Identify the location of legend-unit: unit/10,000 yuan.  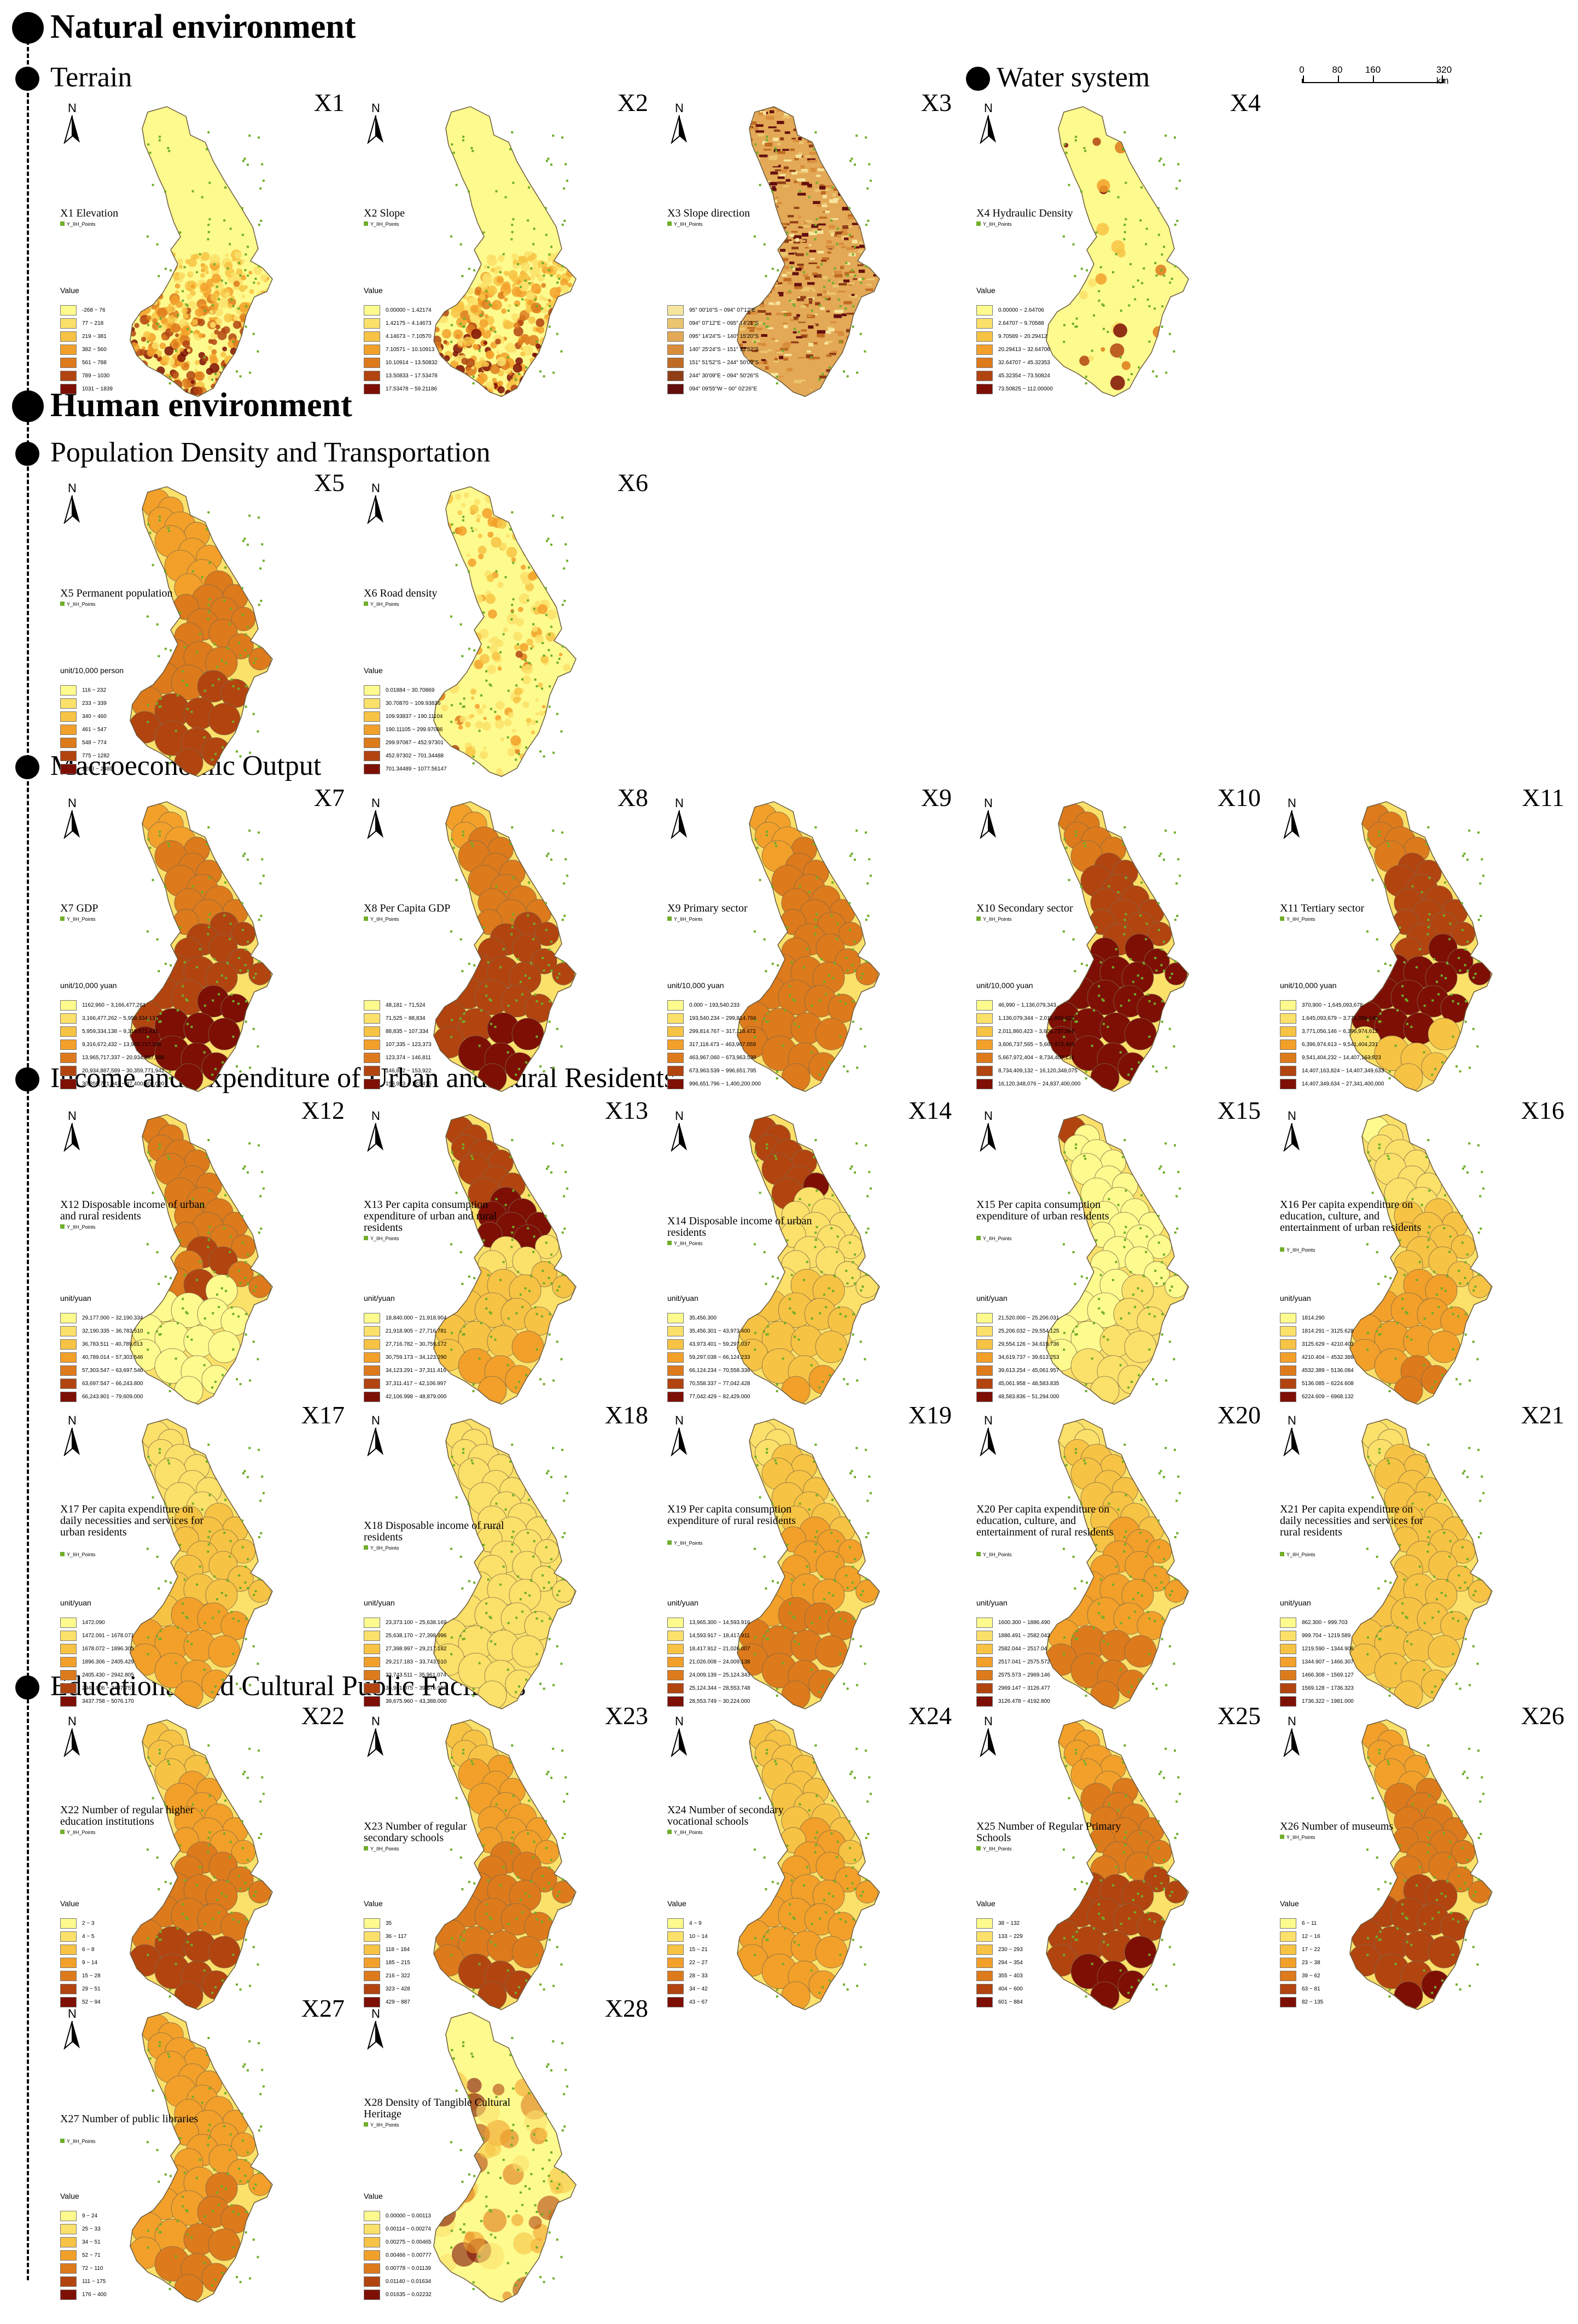
(88, 985).